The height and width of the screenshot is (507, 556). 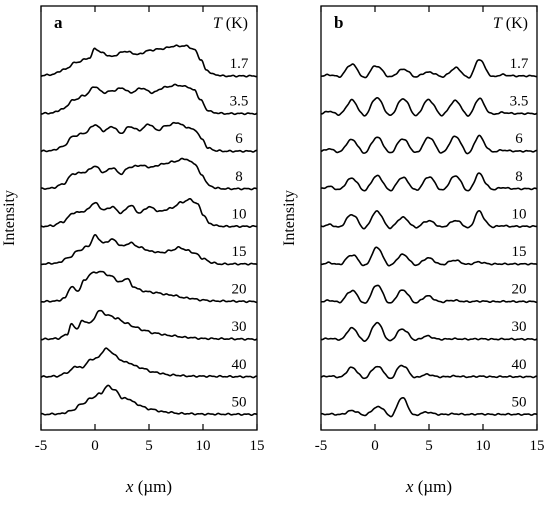 What do you see at coordinates (338, 22) in the screenshot?
I see `panel-label: b` at bounding box center [338, 22].